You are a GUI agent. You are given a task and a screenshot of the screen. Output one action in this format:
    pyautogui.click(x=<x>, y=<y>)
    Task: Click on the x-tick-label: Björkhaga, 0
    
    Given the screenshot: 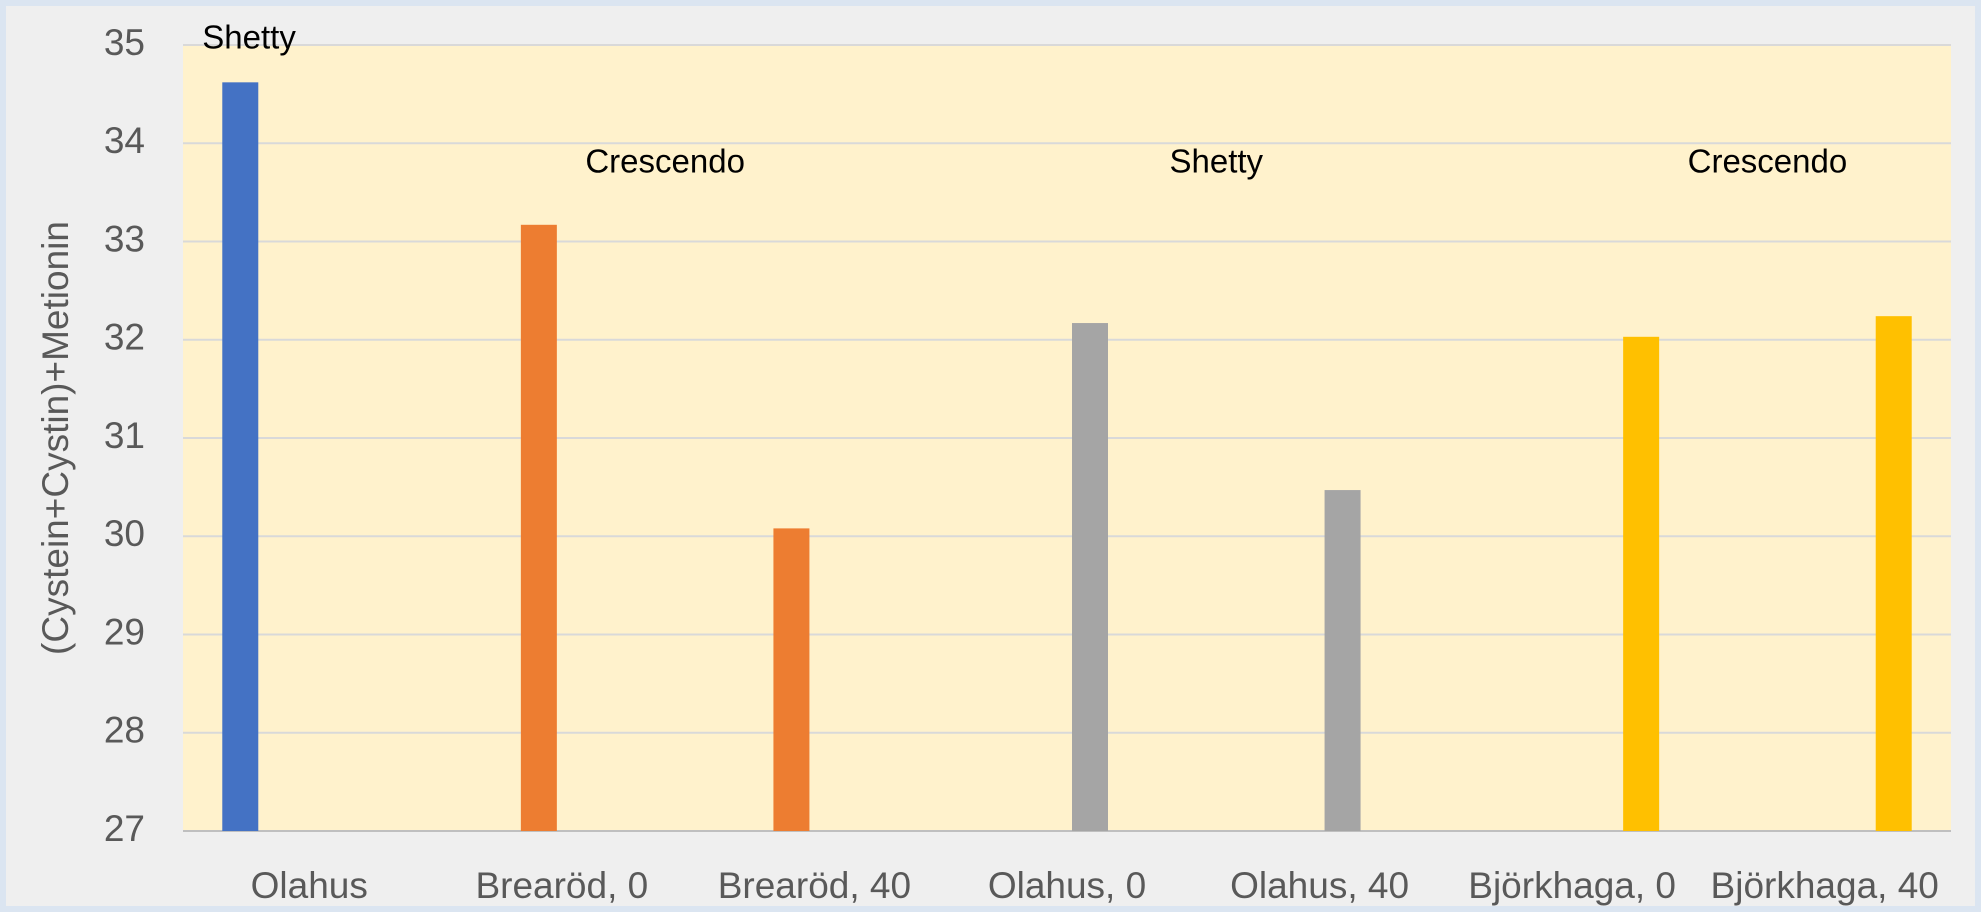 What is the action you would take?
    pyautogui.click(x=1572, y=885)
    